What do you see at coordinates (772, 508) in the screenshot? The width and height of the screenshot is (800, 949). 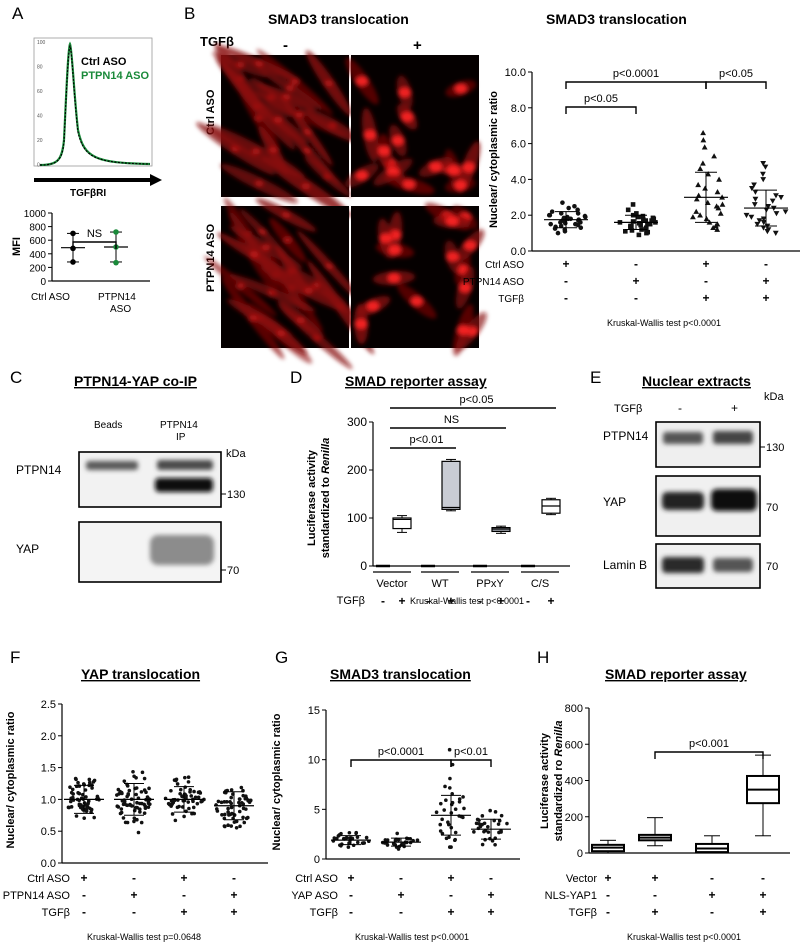 I see `e-marker-70-yap: 70` at bounding box center [772, 508].